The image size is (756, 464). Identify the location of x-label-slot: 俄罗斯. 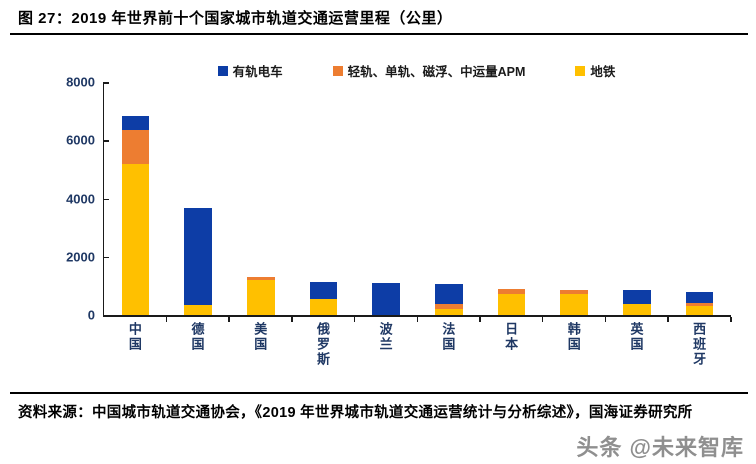
(322, 344).